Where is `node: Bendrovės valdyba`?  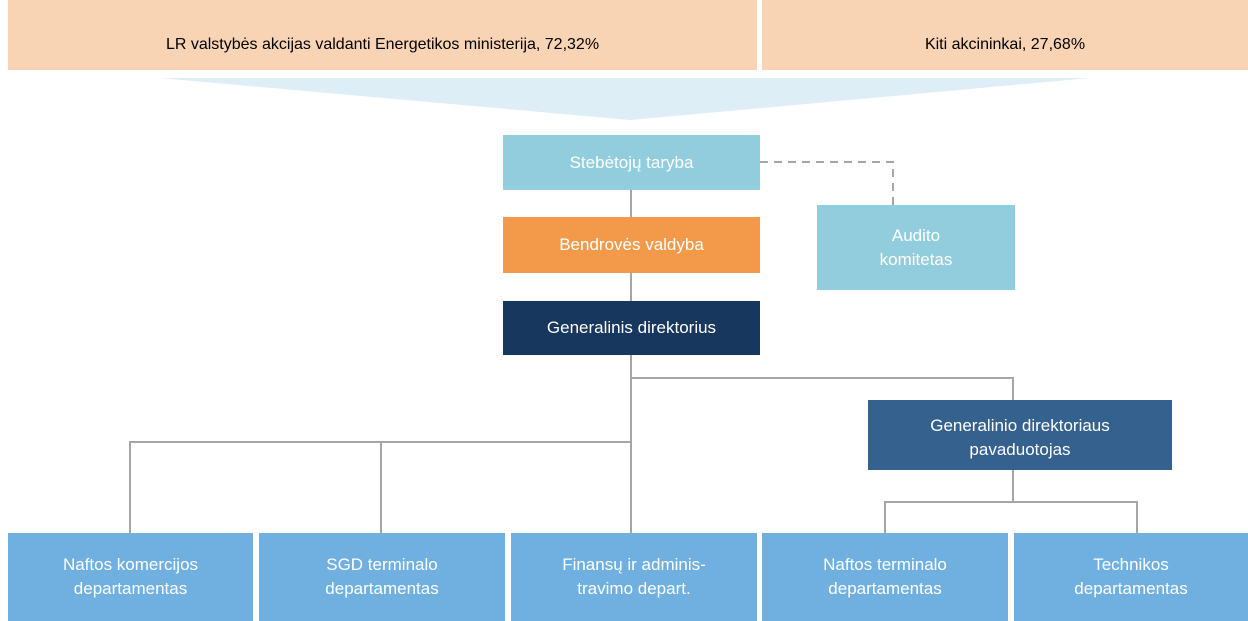 node: Bendrovės valdyba is located at coordinates (631, 245).